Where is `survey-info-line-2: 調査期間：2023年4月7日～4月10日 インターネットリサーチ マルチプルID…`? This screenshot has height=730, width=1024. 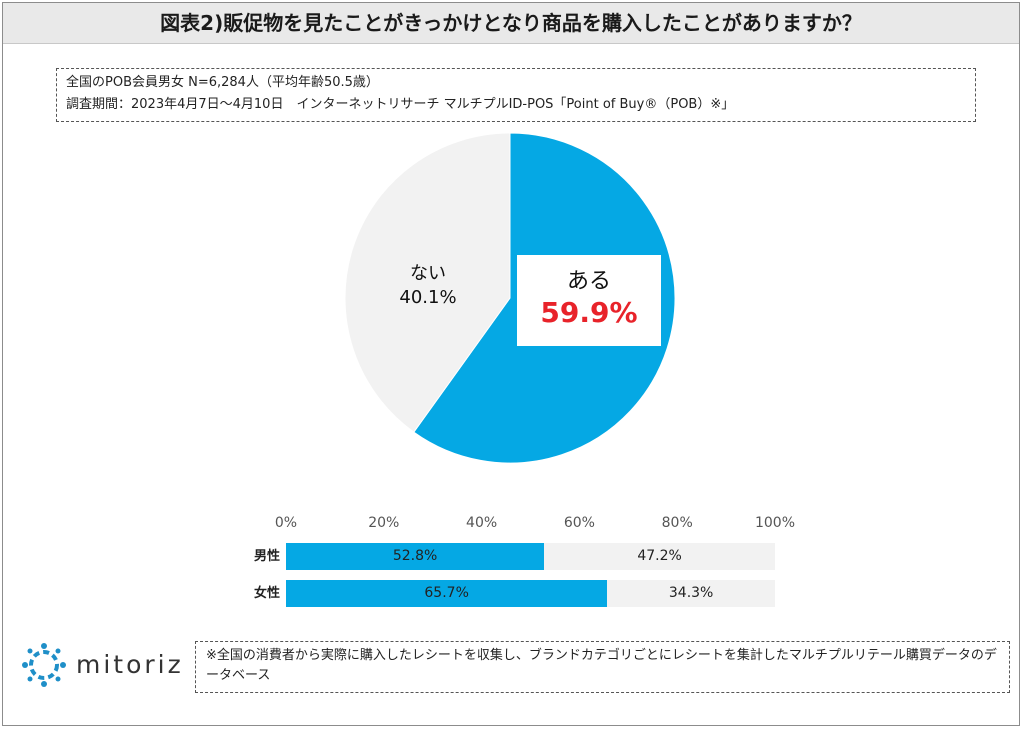 survey-info-line-2: 調査期間：2023年4月7日～4月10日 インターネットリサーチ マルチプルID… is located at coordinates (400, 104).